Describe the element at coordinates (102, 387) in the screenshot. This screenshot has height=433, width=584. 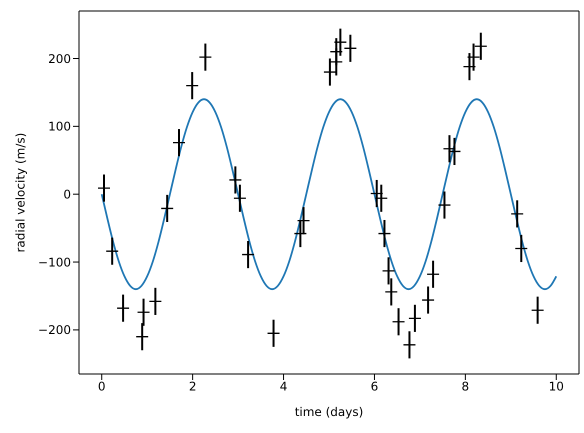
I see `x-tick-label: 0` at that location.